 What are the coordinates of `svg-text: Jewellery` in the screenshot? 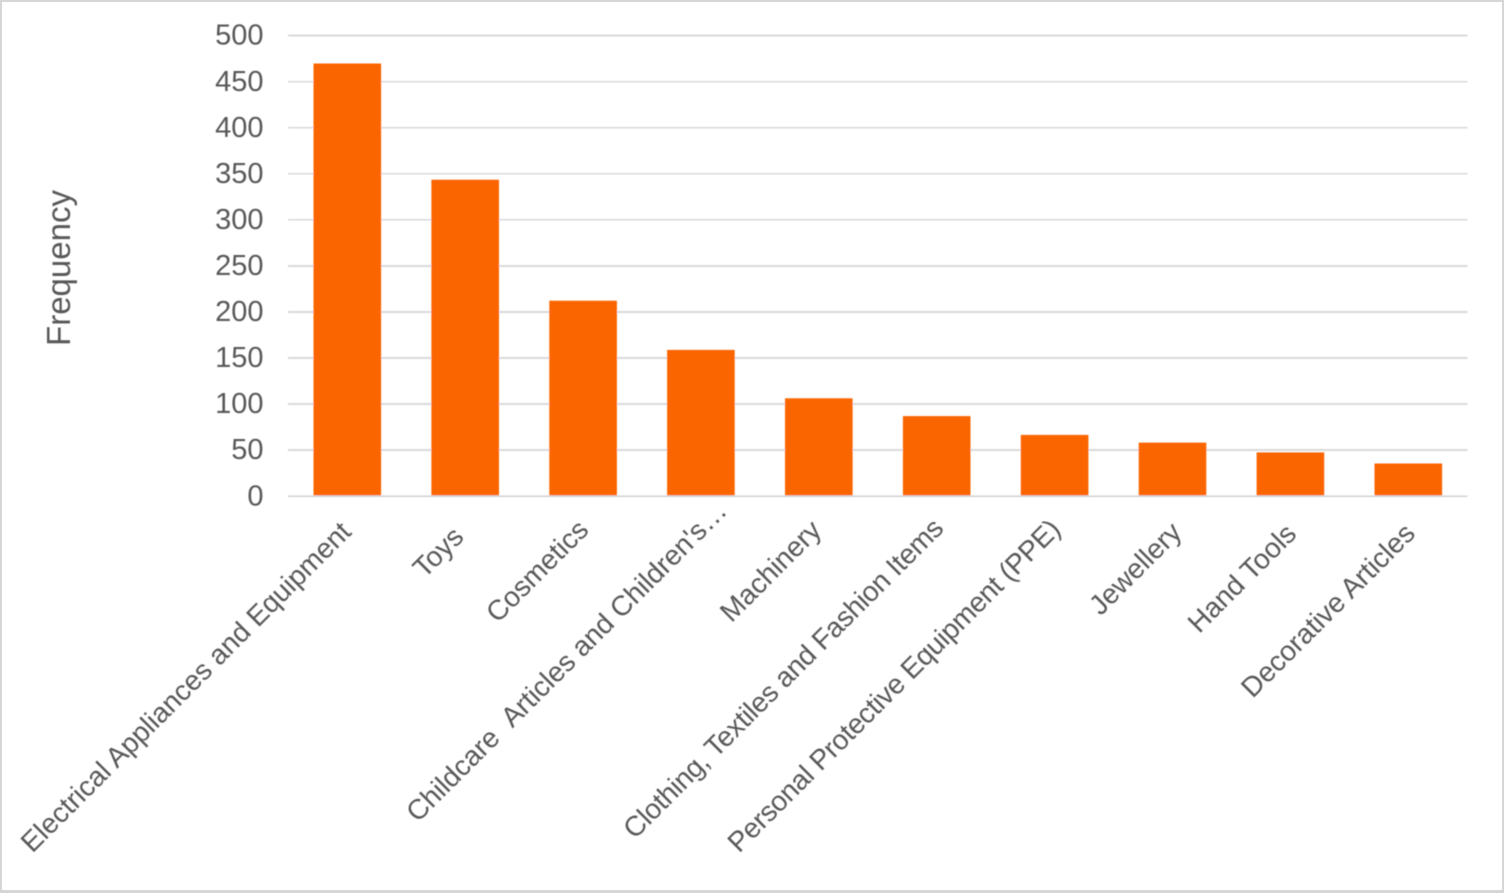 It's located at (1135, 568).